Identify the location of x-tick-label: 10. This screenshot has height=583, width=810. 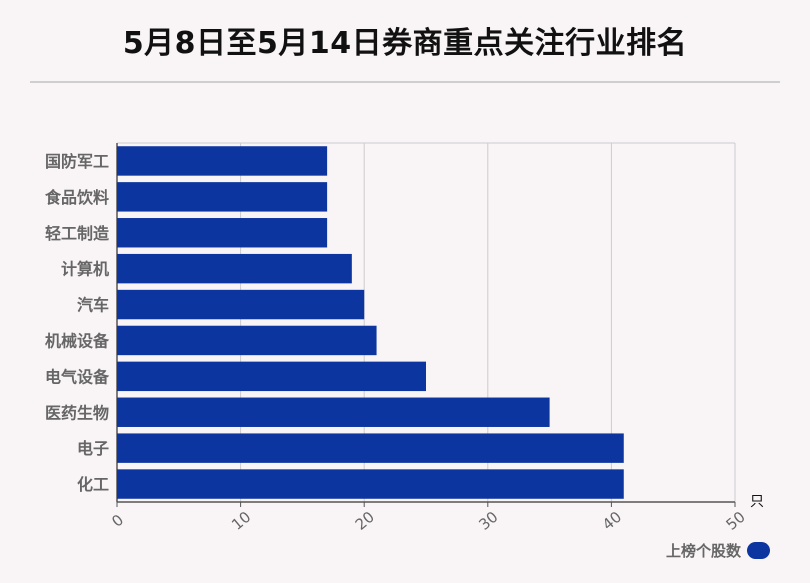
(241, 521).